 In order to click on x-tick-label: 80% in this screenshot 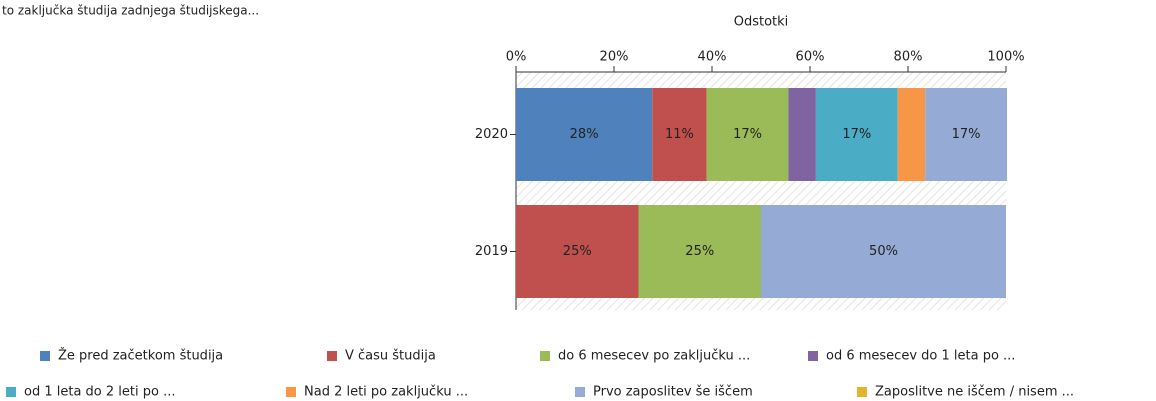, I will do `click(908, 57)`.